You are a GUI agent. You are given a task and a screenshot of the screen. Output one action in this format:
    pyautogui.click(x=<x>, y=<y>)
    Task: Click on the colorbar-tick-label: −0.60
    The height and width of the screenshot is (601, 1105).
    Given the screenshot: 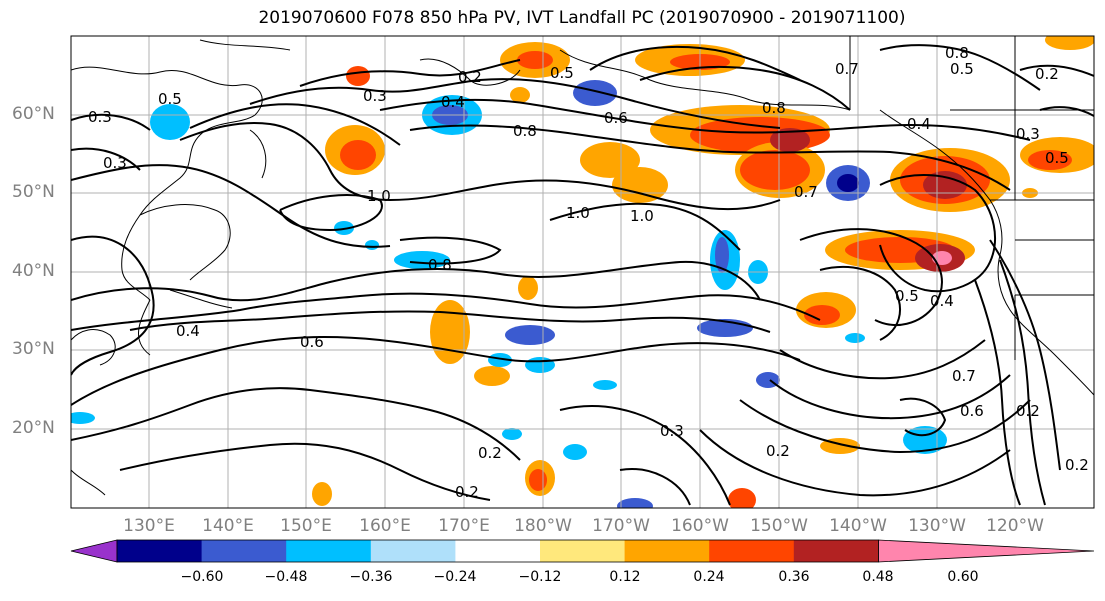 What is the action you would take?
    pyautogui.click(x=202, y=577)
    